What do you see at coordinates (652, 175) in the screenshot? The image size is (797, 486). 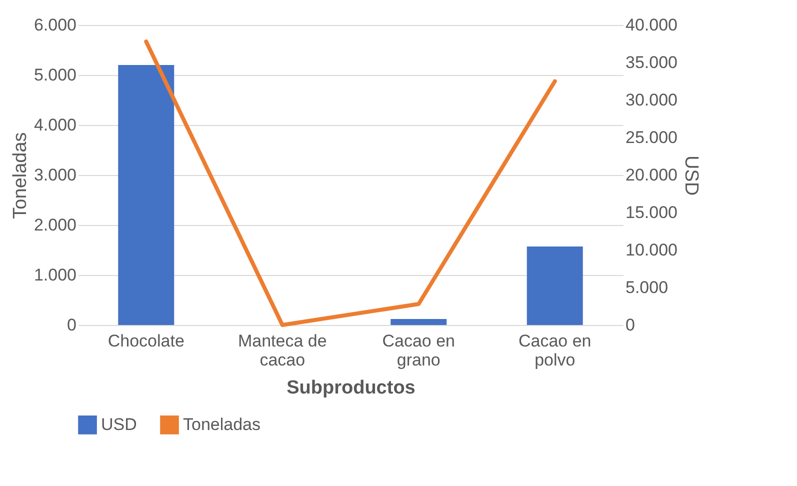 I see `y2-tick-label: 20.000` at bounding box center [652, 175].